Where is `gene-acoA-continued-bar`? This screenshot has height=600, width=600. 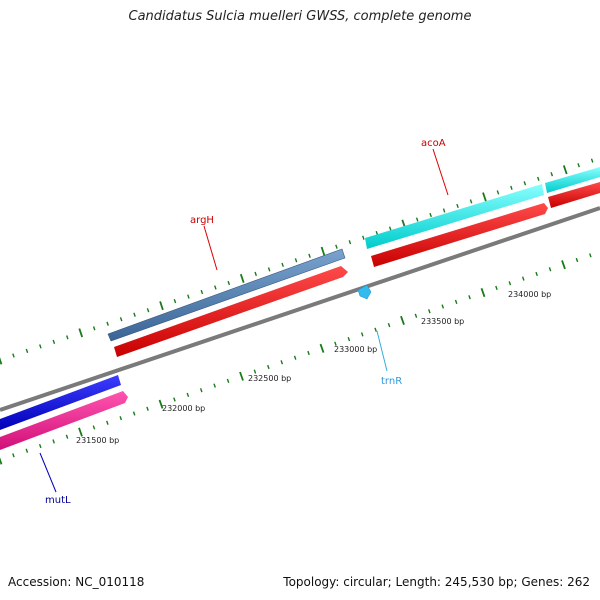
gene-acoA-continued-bar is located at coordinates (572, 180).